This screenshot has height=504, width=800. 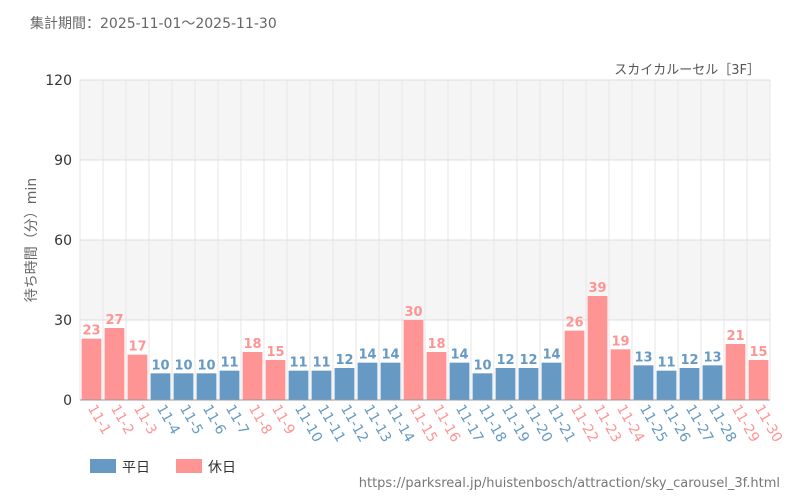 What do you see at coordinates (99, 420) in the screenshot?
I see `x-tick-label: 11-1` at bounding box center [99, 420].